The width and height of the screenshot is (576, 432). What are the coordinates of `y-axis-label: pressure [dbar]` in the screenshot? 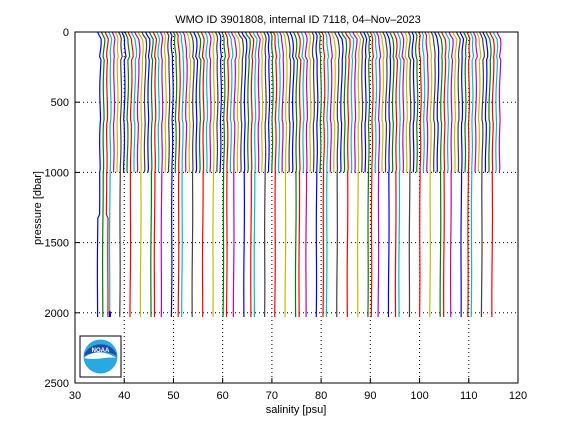 It's located at (38, 208).